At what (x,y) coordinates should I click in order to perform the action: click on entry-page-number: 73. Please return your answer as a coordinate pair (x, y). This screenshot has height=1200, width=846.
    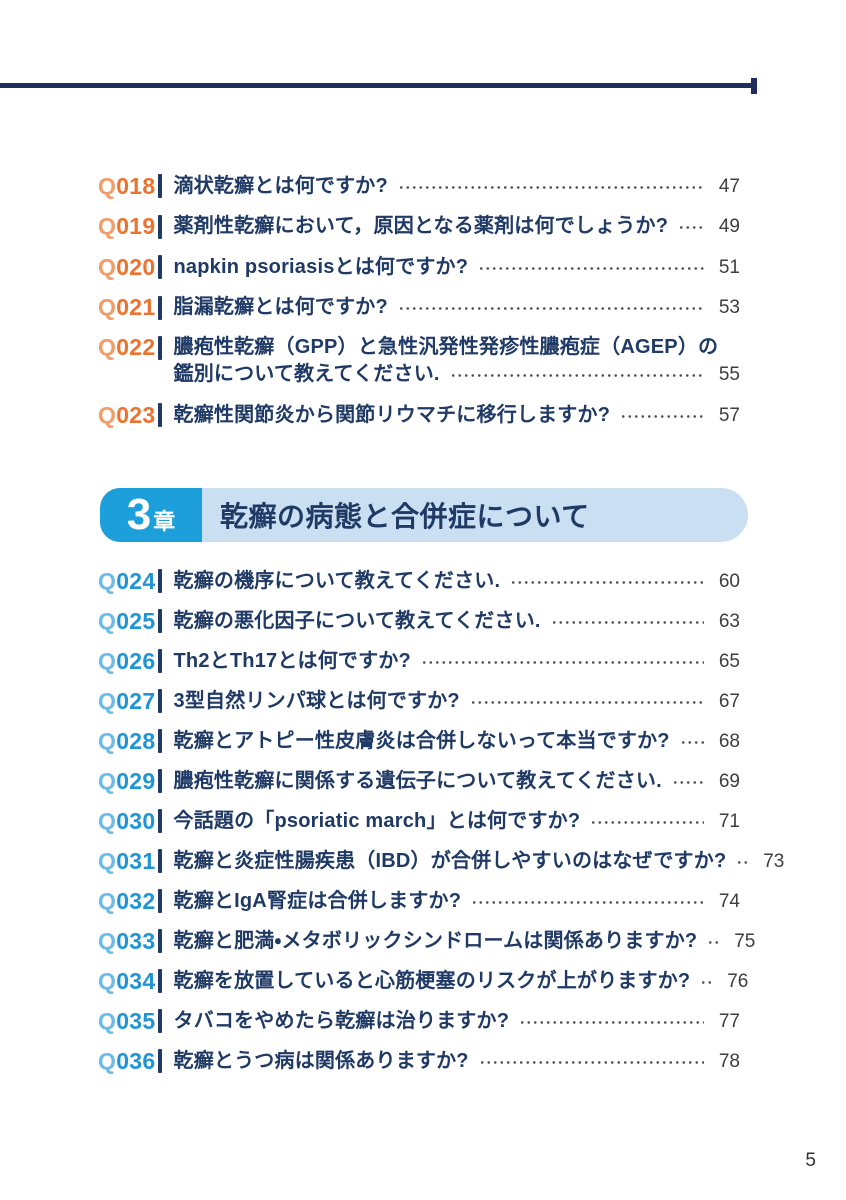
    Looking at the image, I should click on (774, 861).